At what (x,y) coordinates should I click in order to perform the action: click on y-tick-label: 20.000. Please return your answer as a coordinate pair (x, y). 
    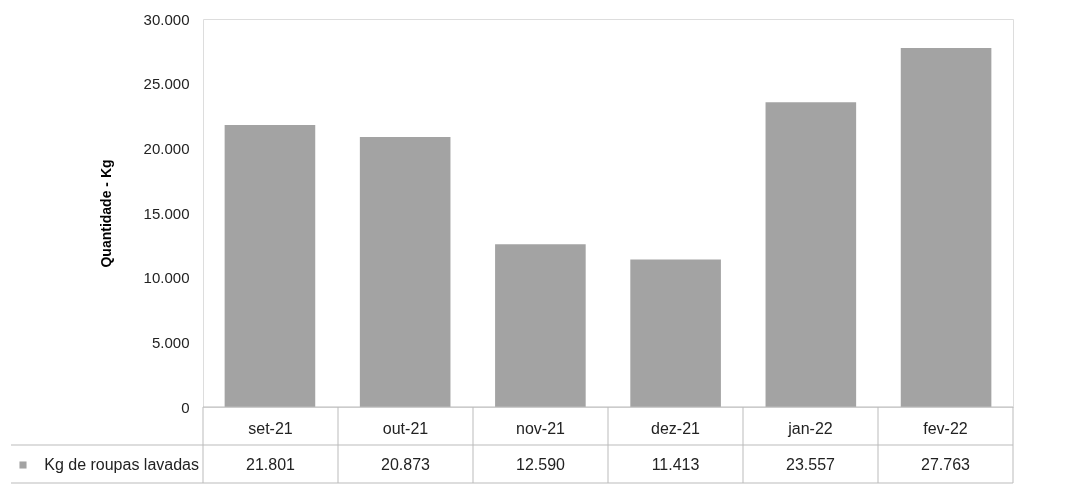
    Looking at the image, I should click on (166, 148).